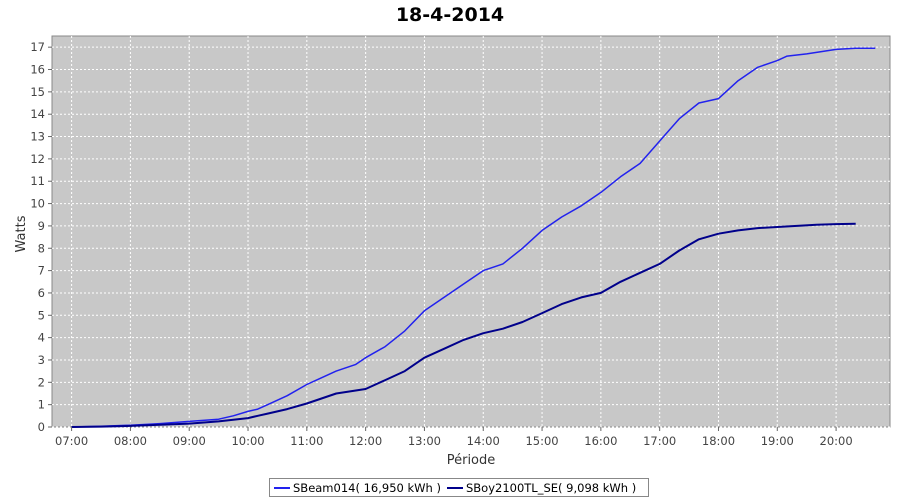 The height and width of the screenshot is (500, 900). What do you see at coordinates (37, 70) in the screenshot?
I see `y-tick-label: 16` at bounding box center [37, 70].